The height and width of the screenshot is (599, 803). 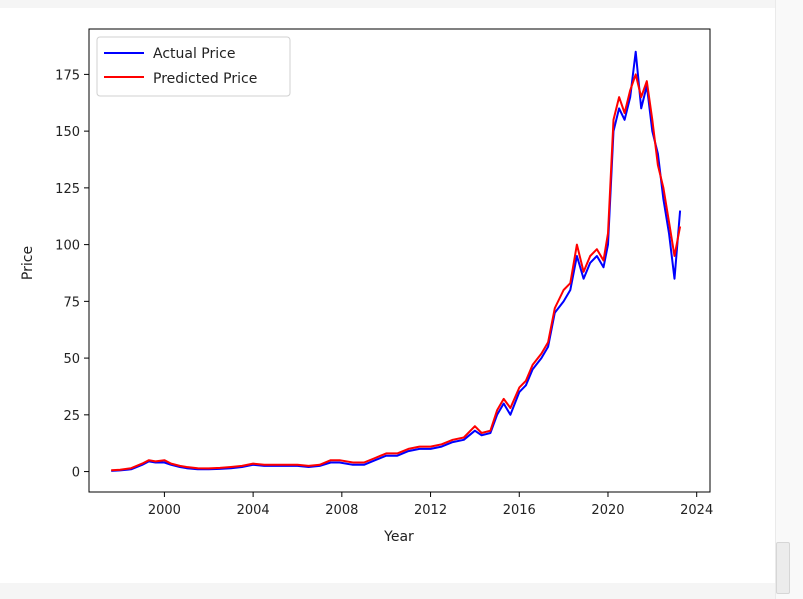 What do you see at coordinates (71, 359) in the screenshot?
I see `y-tick-label: 50` at bounding box center [71, 359].